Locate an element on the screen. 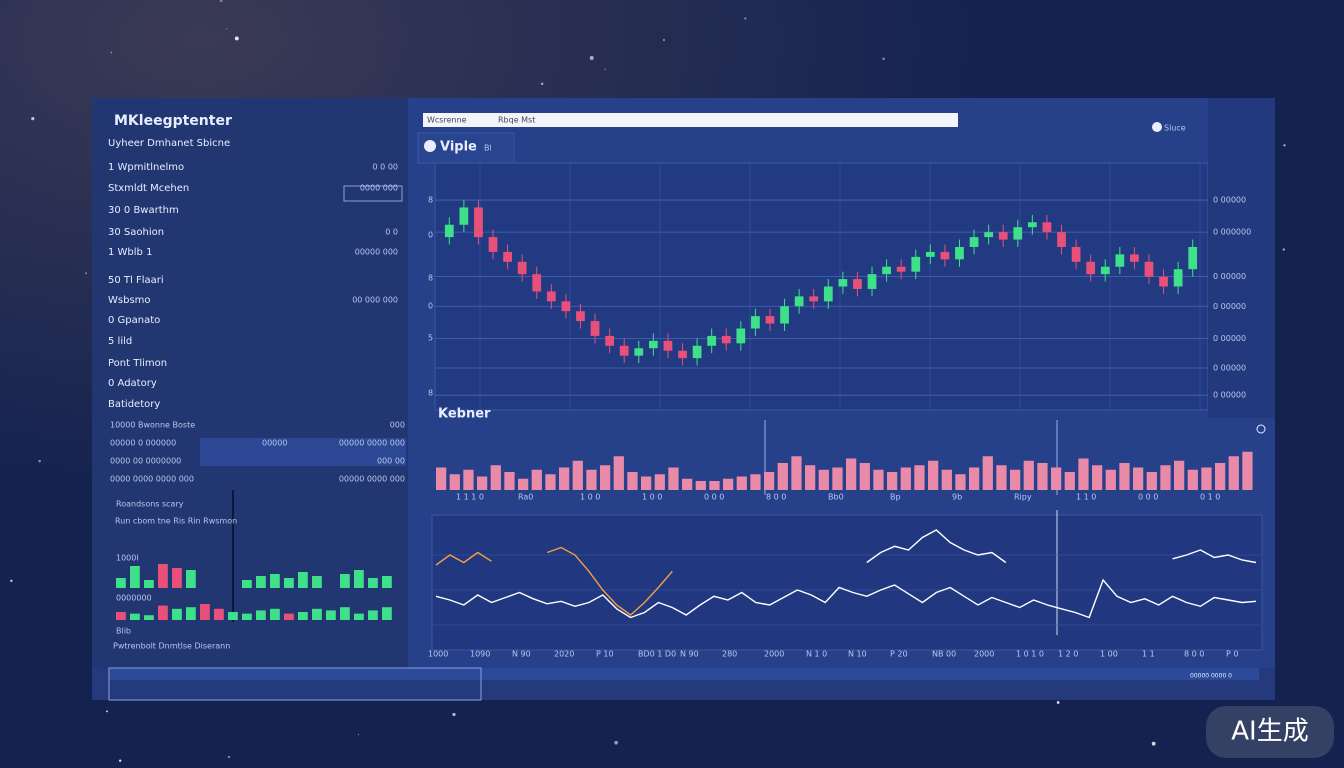 The image size is (1344, 768). line-series is located at coordinates (846, 598).